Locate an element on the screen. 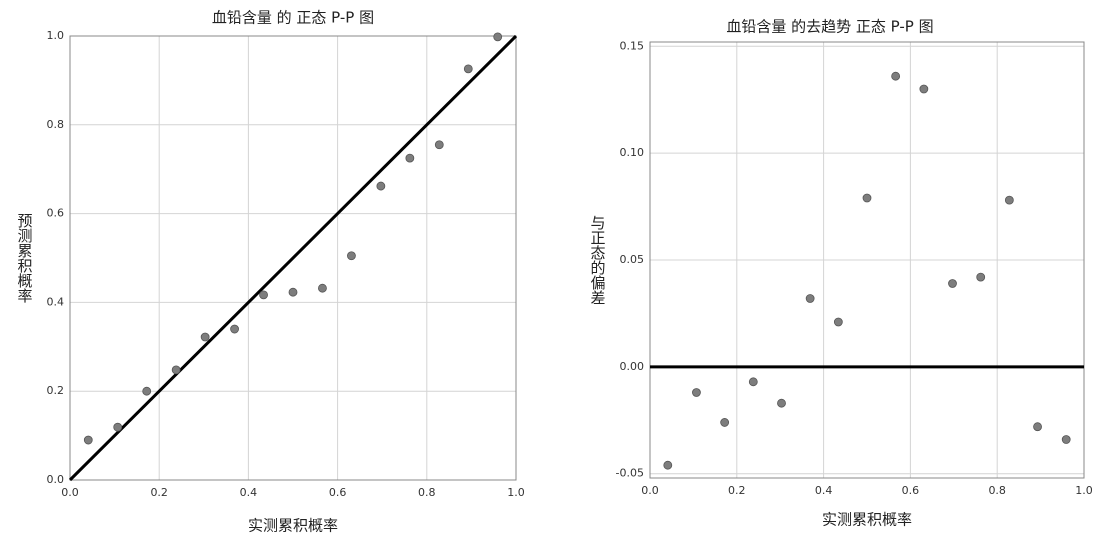  chart-title: 血铅含量 的 正态 P-P 图 is located at coordinates (293, 18).